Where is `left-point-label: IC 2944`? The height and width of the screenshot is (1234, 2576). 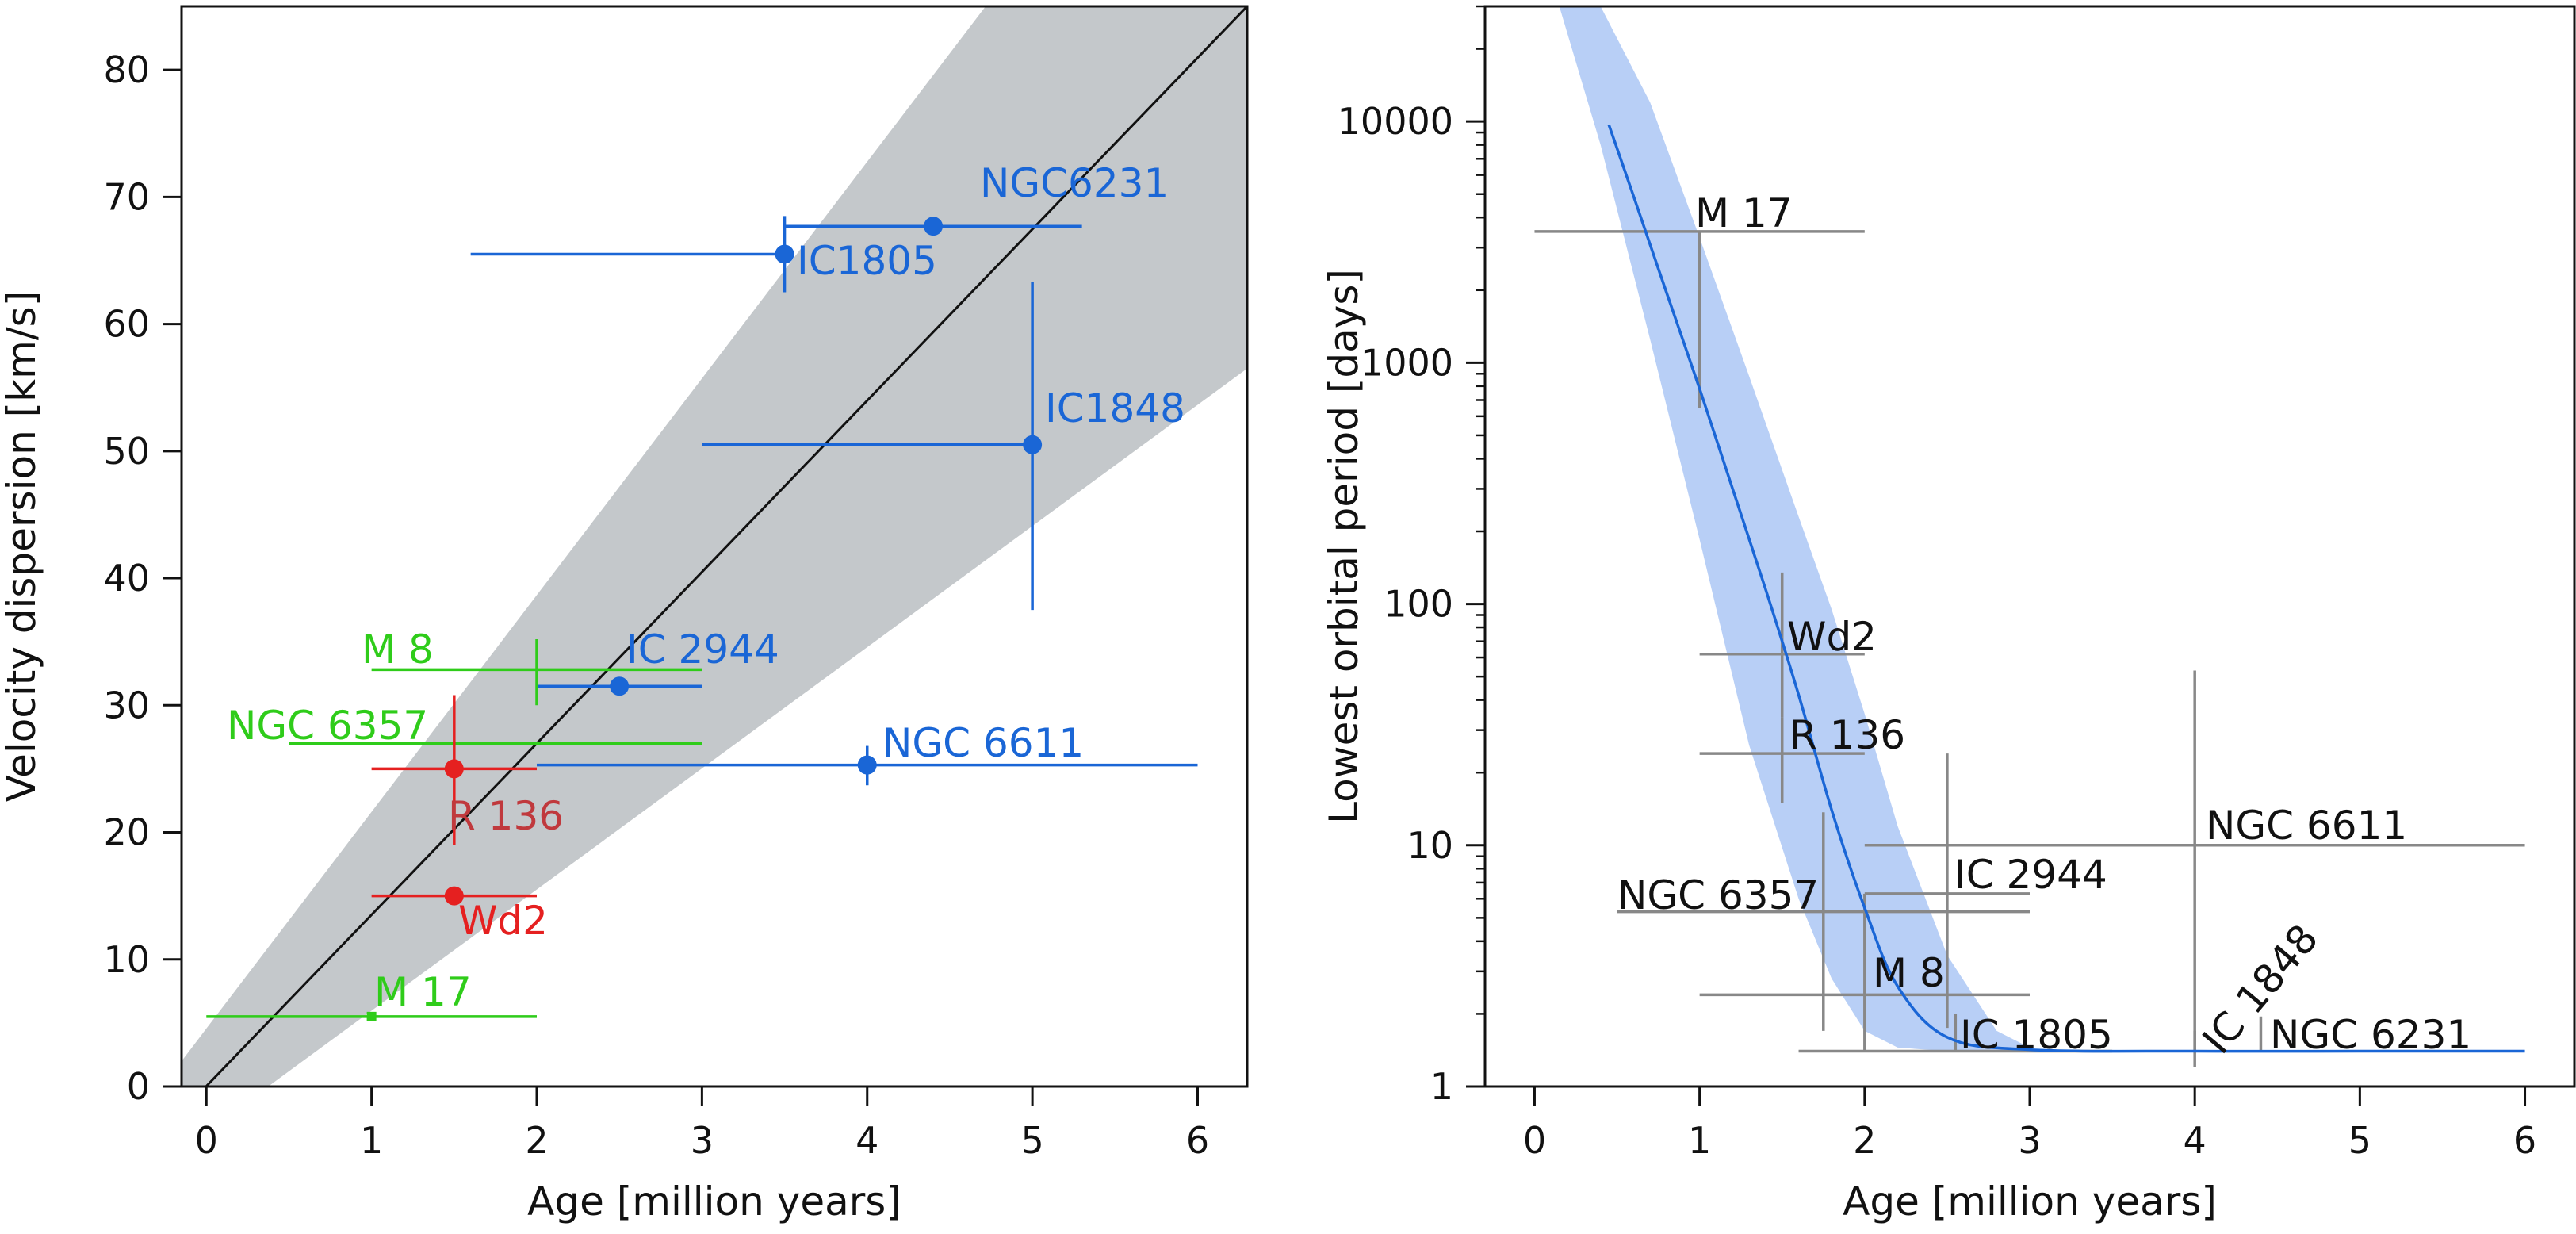 left-point-label: IC 2944 is located at coordinates (702, 650).